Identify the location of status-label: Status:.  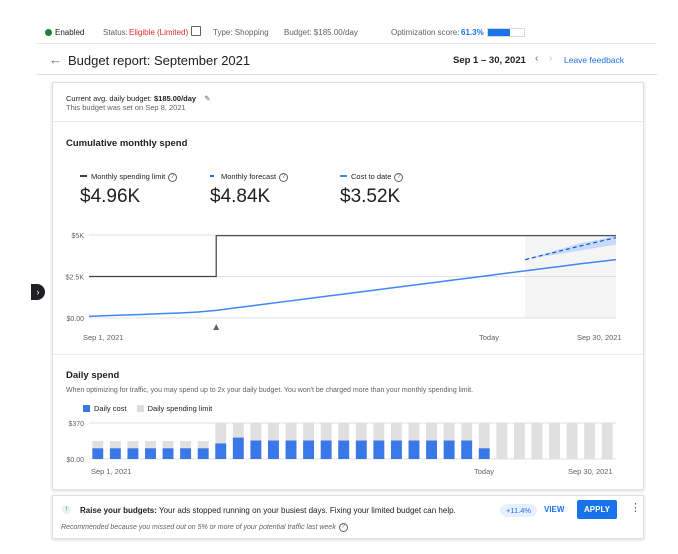
(115, 32).